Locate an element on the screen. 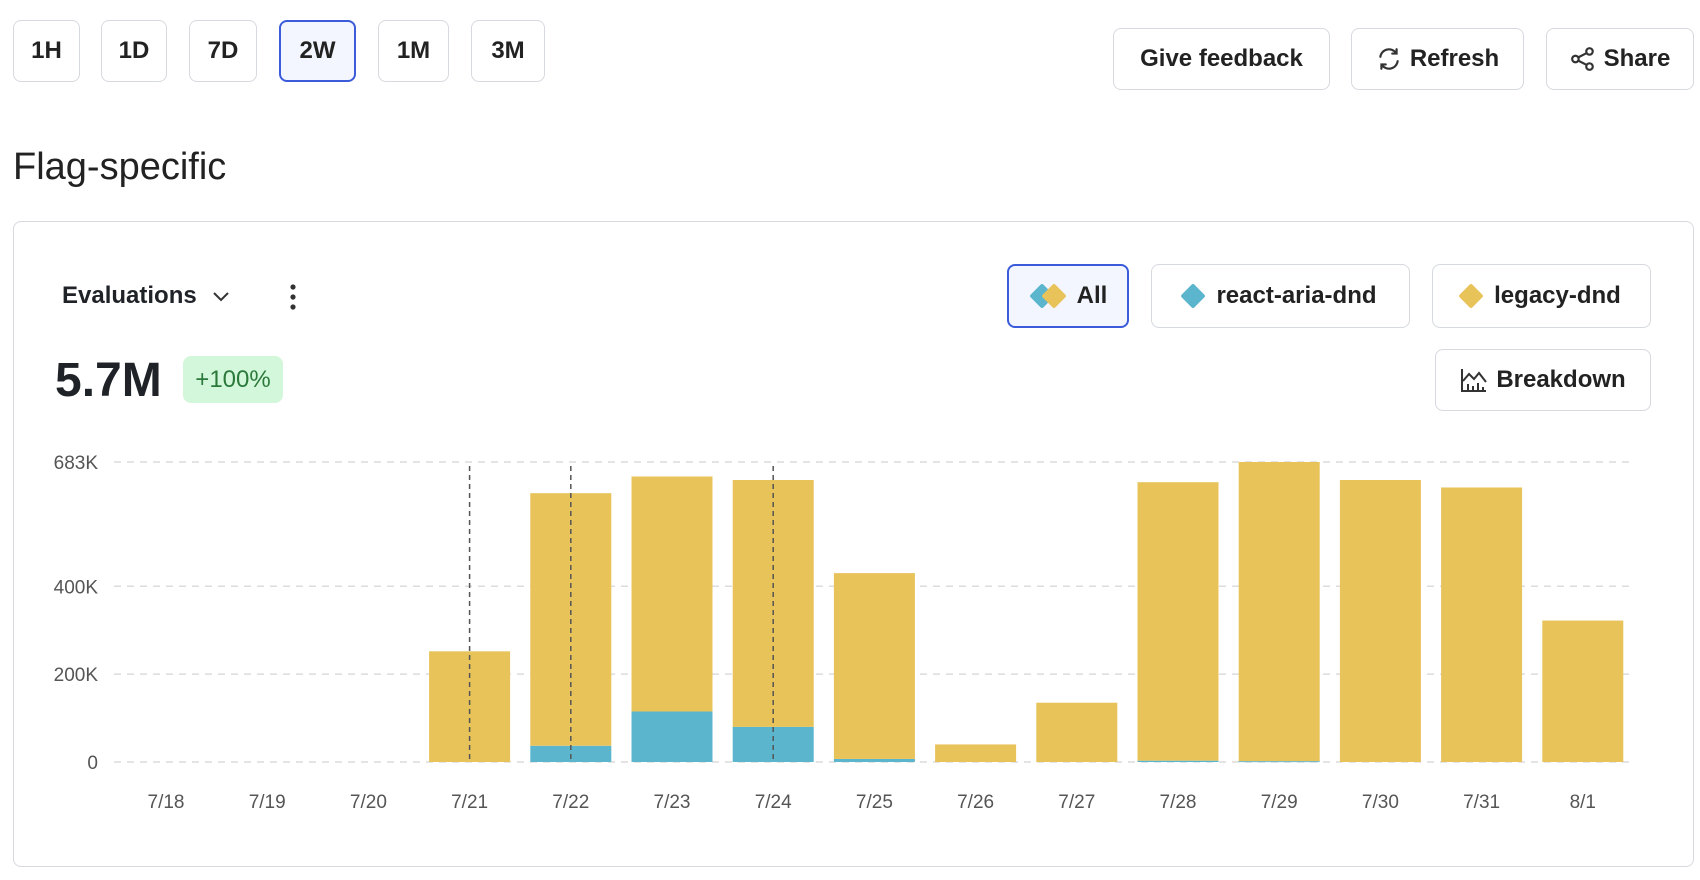  x-tick-label: 7/30 is located at coordinates (1380, 802).